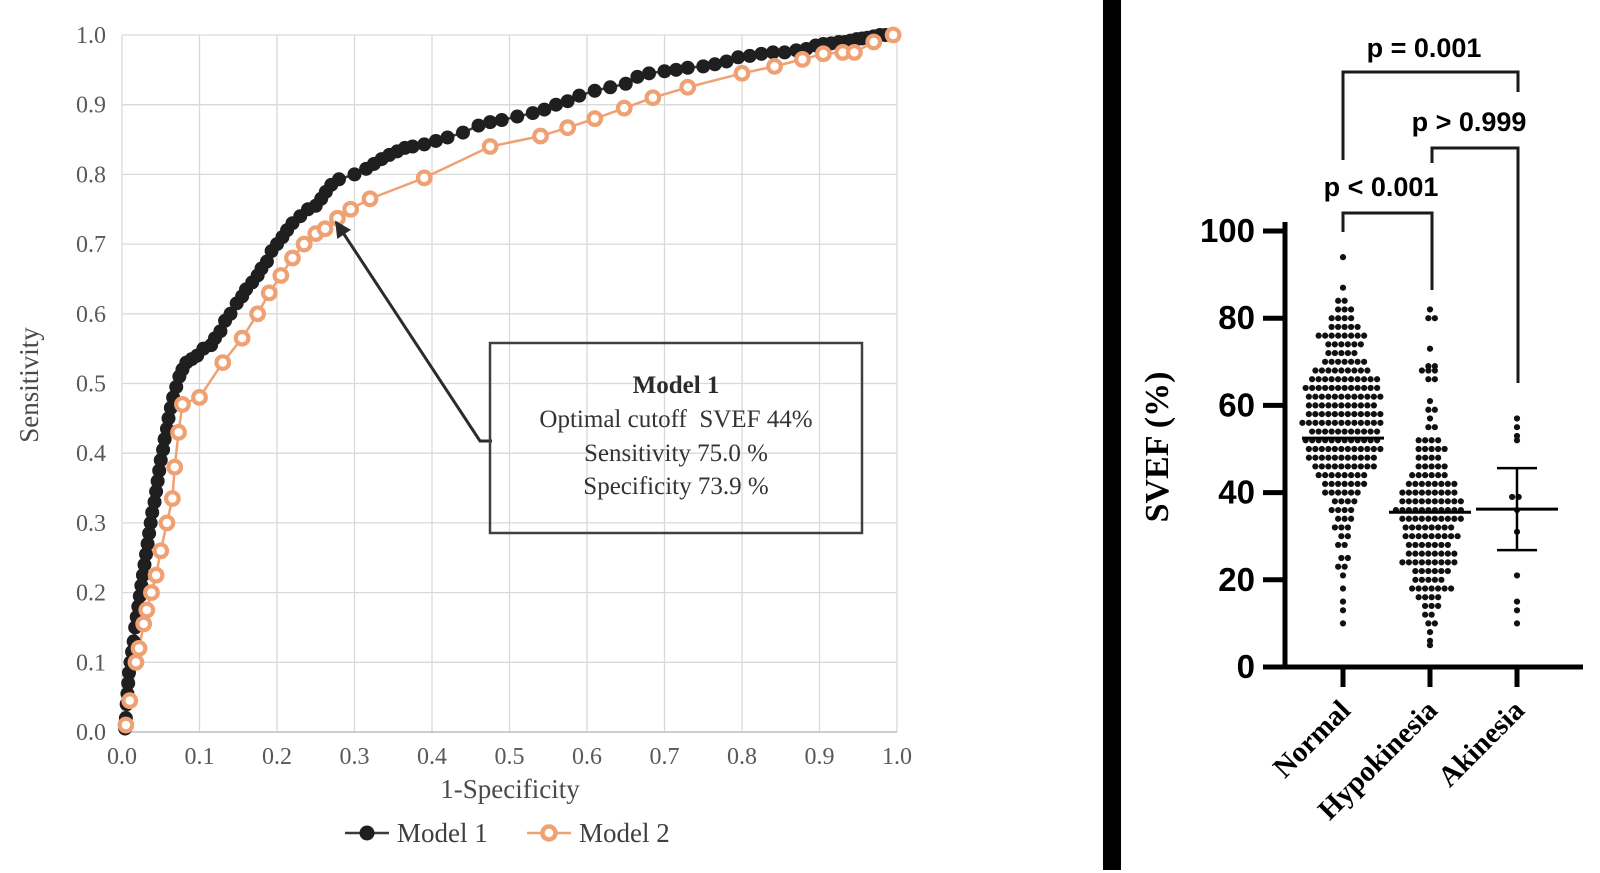  I want to click on roc-y-tick-label: 0.7, so click(91, 245).